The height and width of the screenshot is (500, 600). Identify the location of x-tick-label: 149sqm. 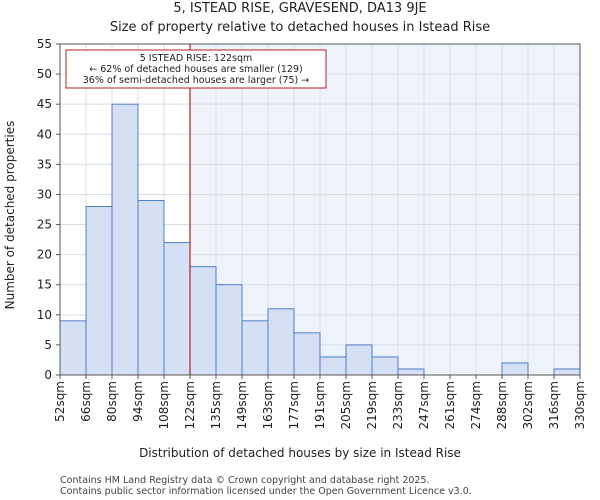
(242, 405).